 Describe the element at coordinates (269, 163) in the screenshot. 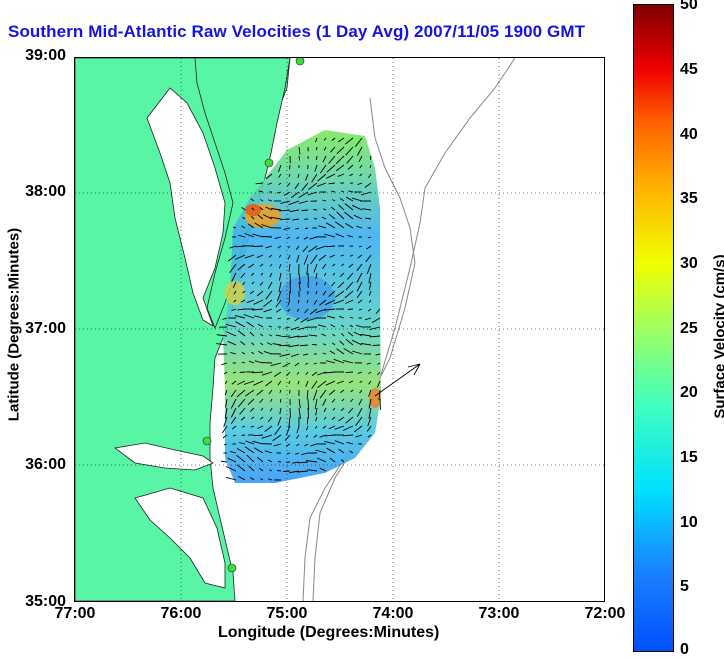

I see `station-marker` at that location.